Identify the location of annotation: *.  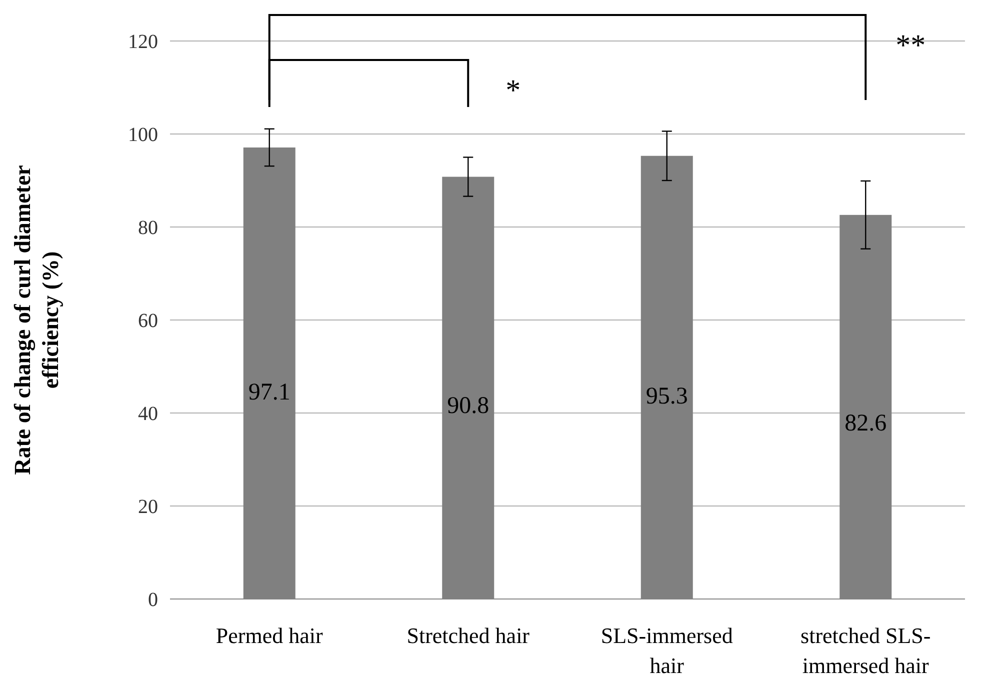
(513, 90).